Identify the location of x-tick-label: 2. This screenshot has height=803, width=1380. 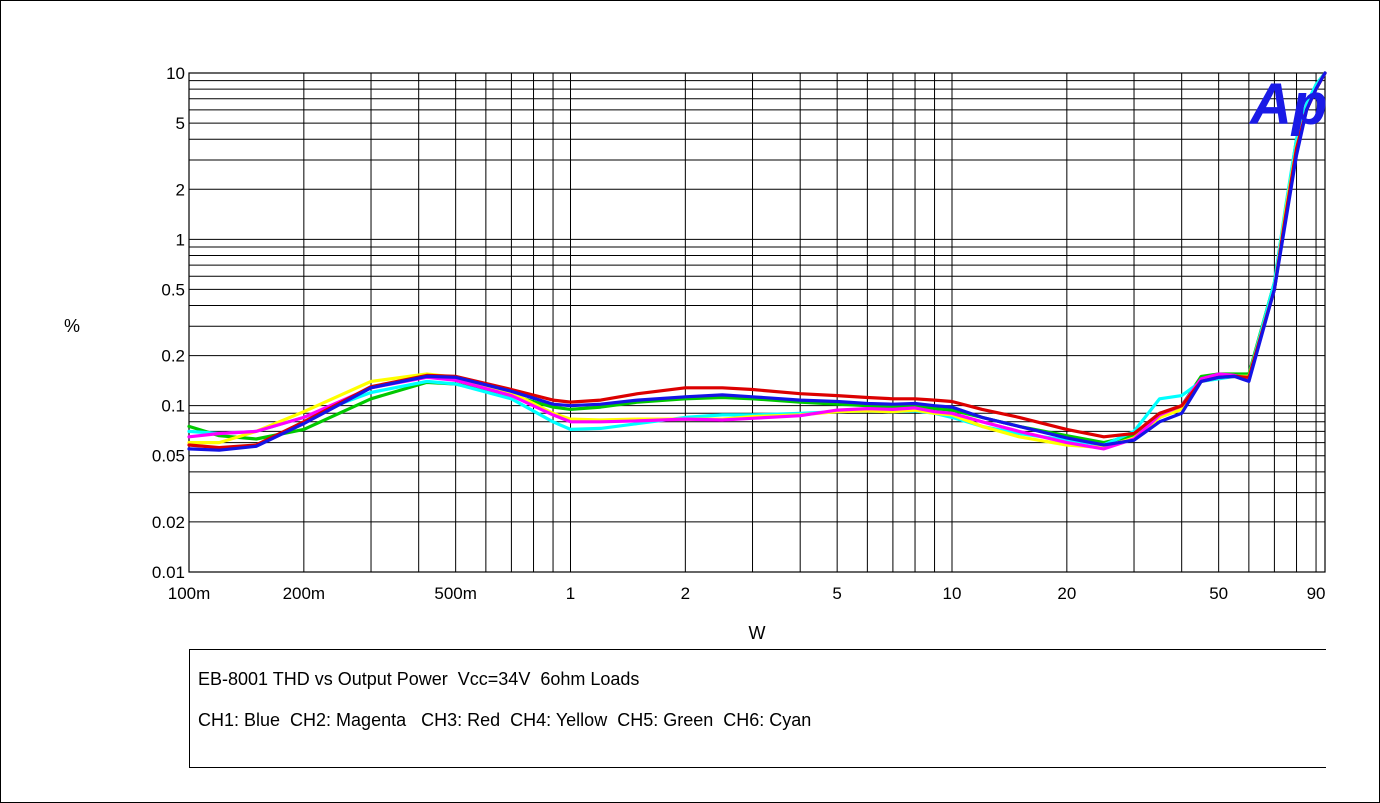
(685, 593).